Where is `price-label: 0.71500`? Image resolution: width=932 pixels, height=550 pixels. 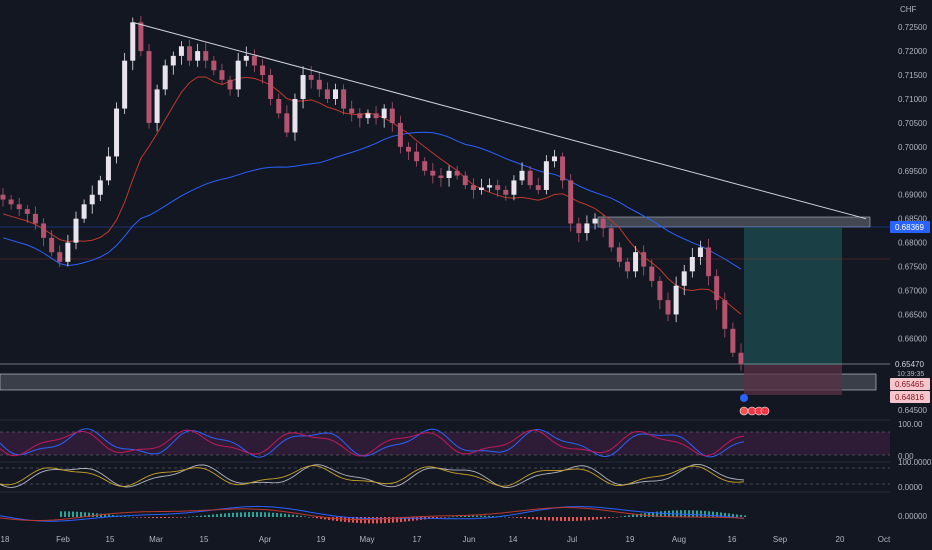
price-label: 0.71500 is located at coordinates (912, 75).